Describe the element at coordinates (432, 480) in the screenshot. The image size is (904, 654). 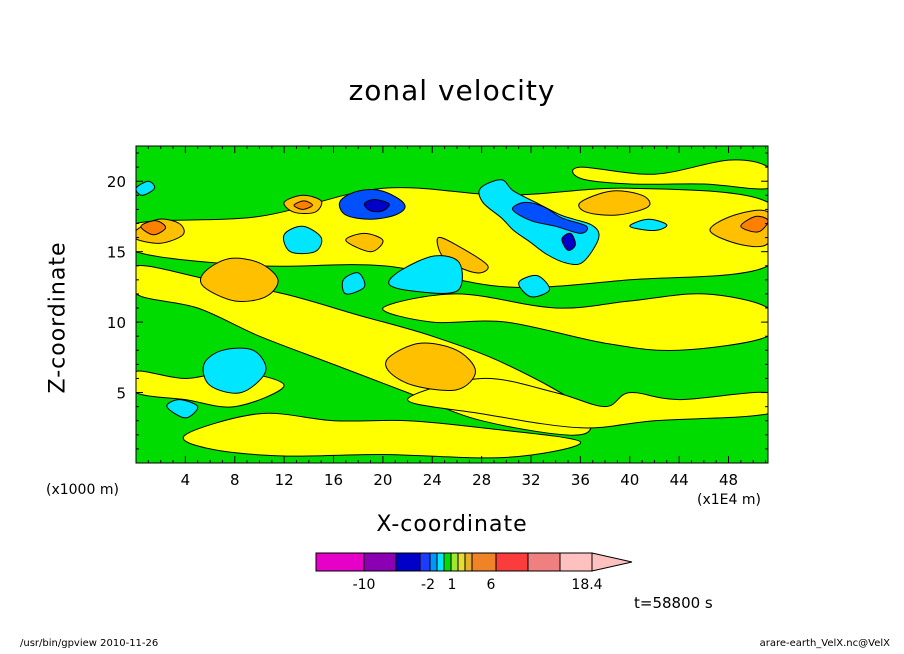
I see `x-tick-label: 24` at that location.